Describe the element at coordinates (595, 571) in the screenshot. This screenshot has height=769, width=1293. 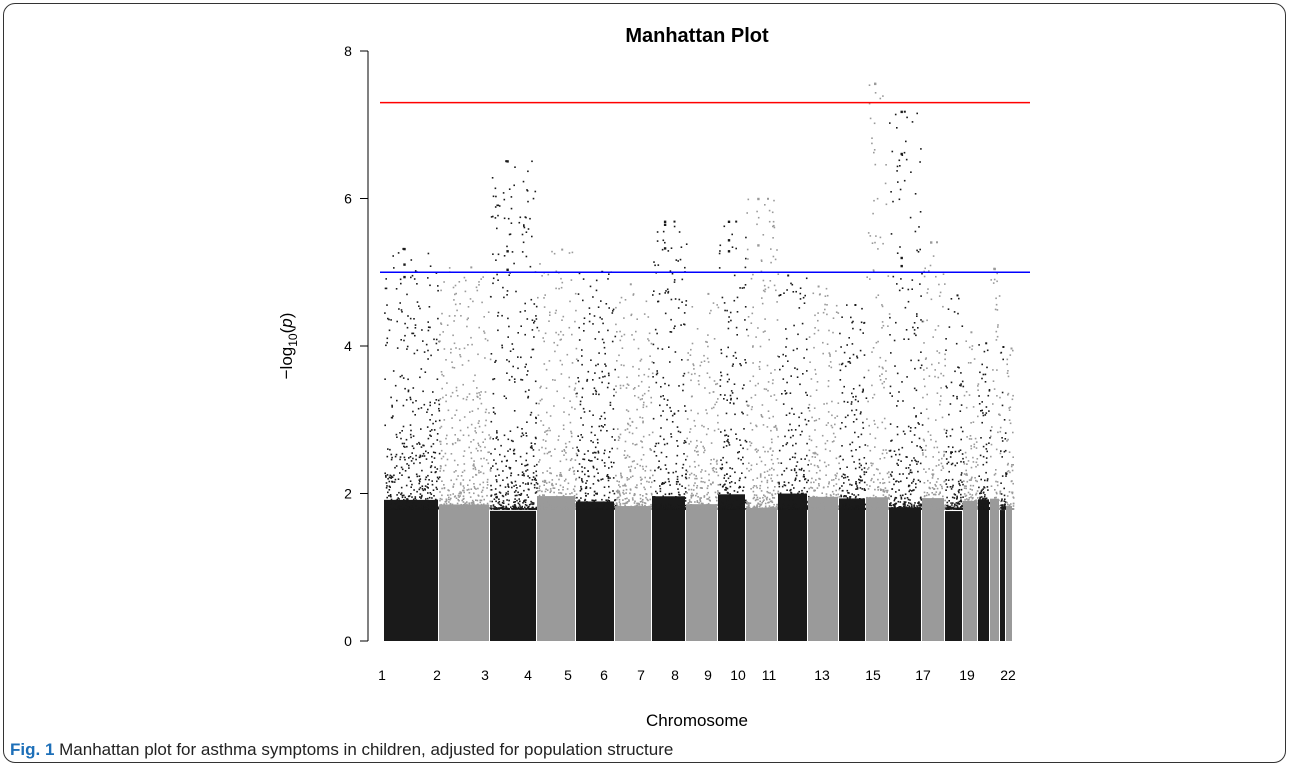
I see `chromosome-5-dense-band` at that location.